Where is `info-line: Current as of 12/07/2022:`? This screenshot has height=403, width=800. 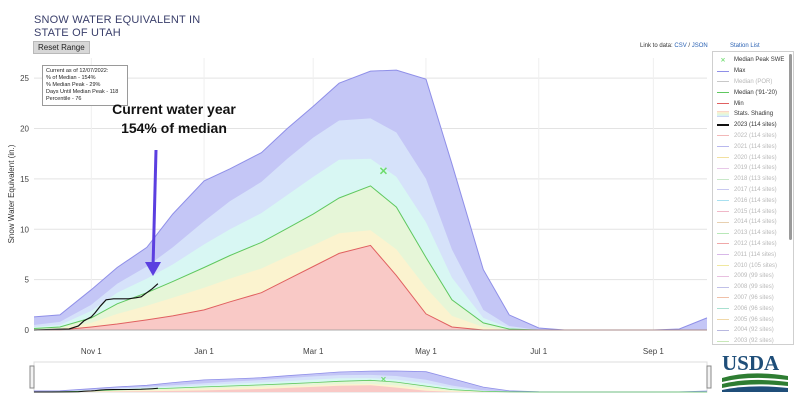 info-line: Current as of 12/07/2022: is located at coordinates (77, 71).